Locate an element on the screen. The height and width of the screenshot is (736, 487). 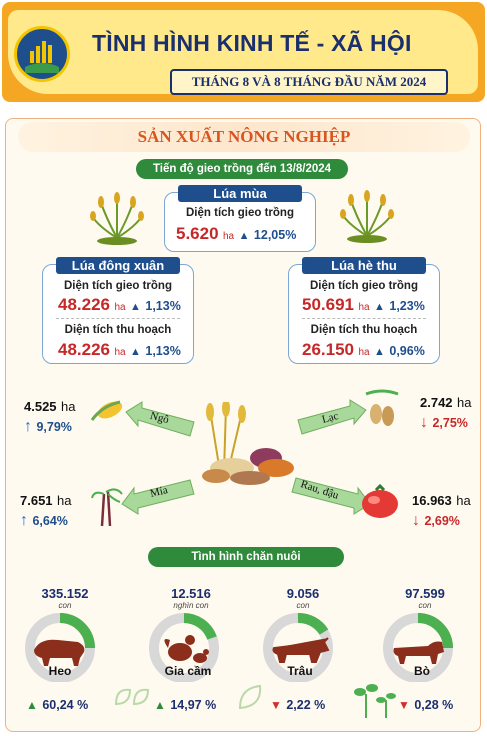
heo-change: ▲ 60,24 % is located at coordinates (57, 705).